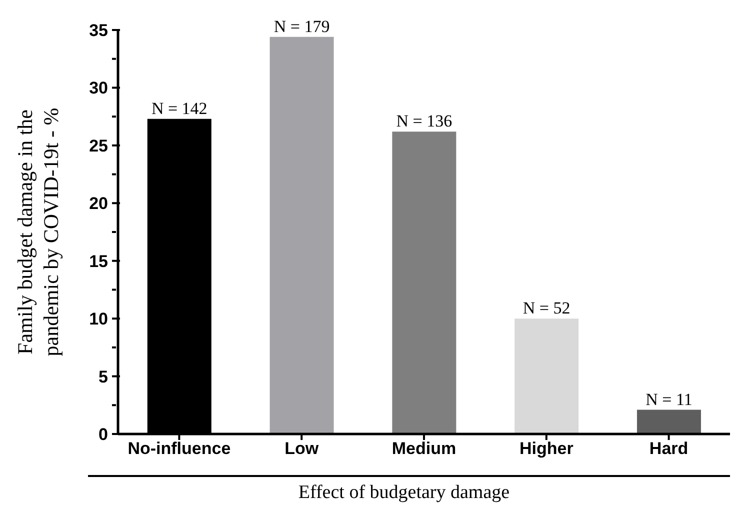 The width and height of the screenshot is (744, 522). What do you see at coordinates (302, 26) in the screenshot?
I see `annotation: N = 179` at bounding box center [302, 26].